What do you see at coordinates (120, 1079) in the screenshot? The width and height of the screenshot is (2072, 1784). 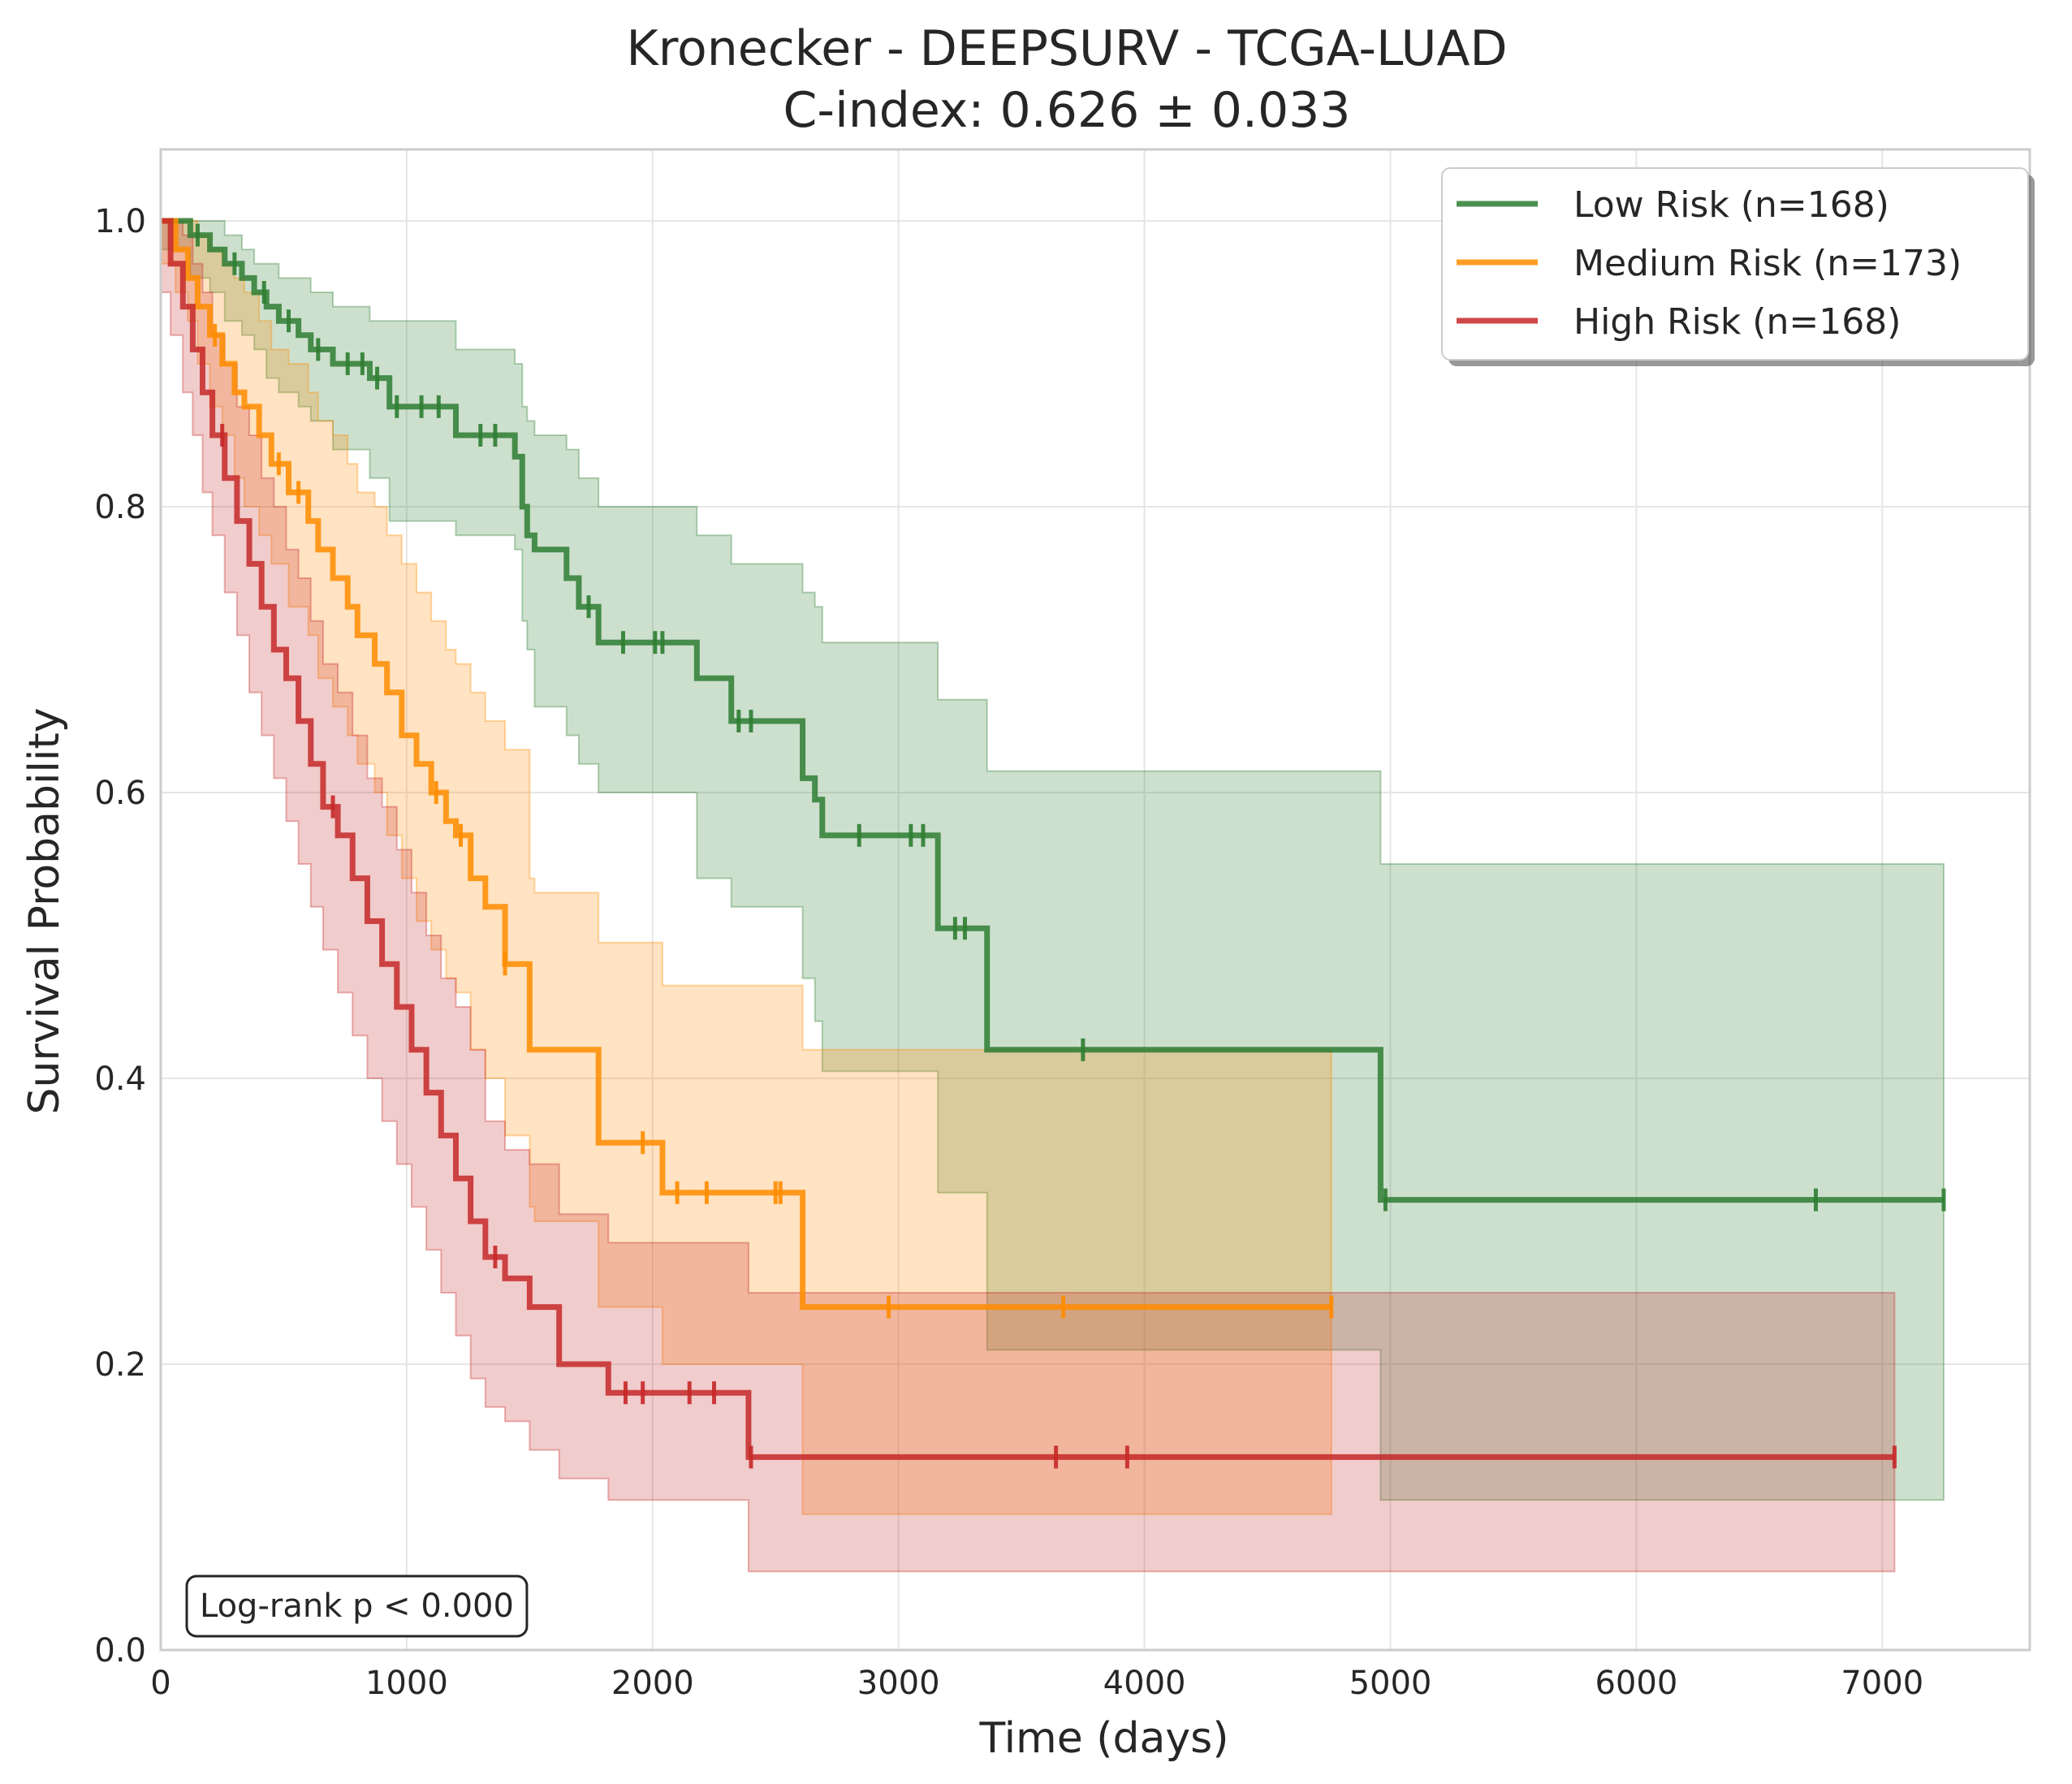 I see `y-tick-label: 0.4` at bounding box center [120, 1079].